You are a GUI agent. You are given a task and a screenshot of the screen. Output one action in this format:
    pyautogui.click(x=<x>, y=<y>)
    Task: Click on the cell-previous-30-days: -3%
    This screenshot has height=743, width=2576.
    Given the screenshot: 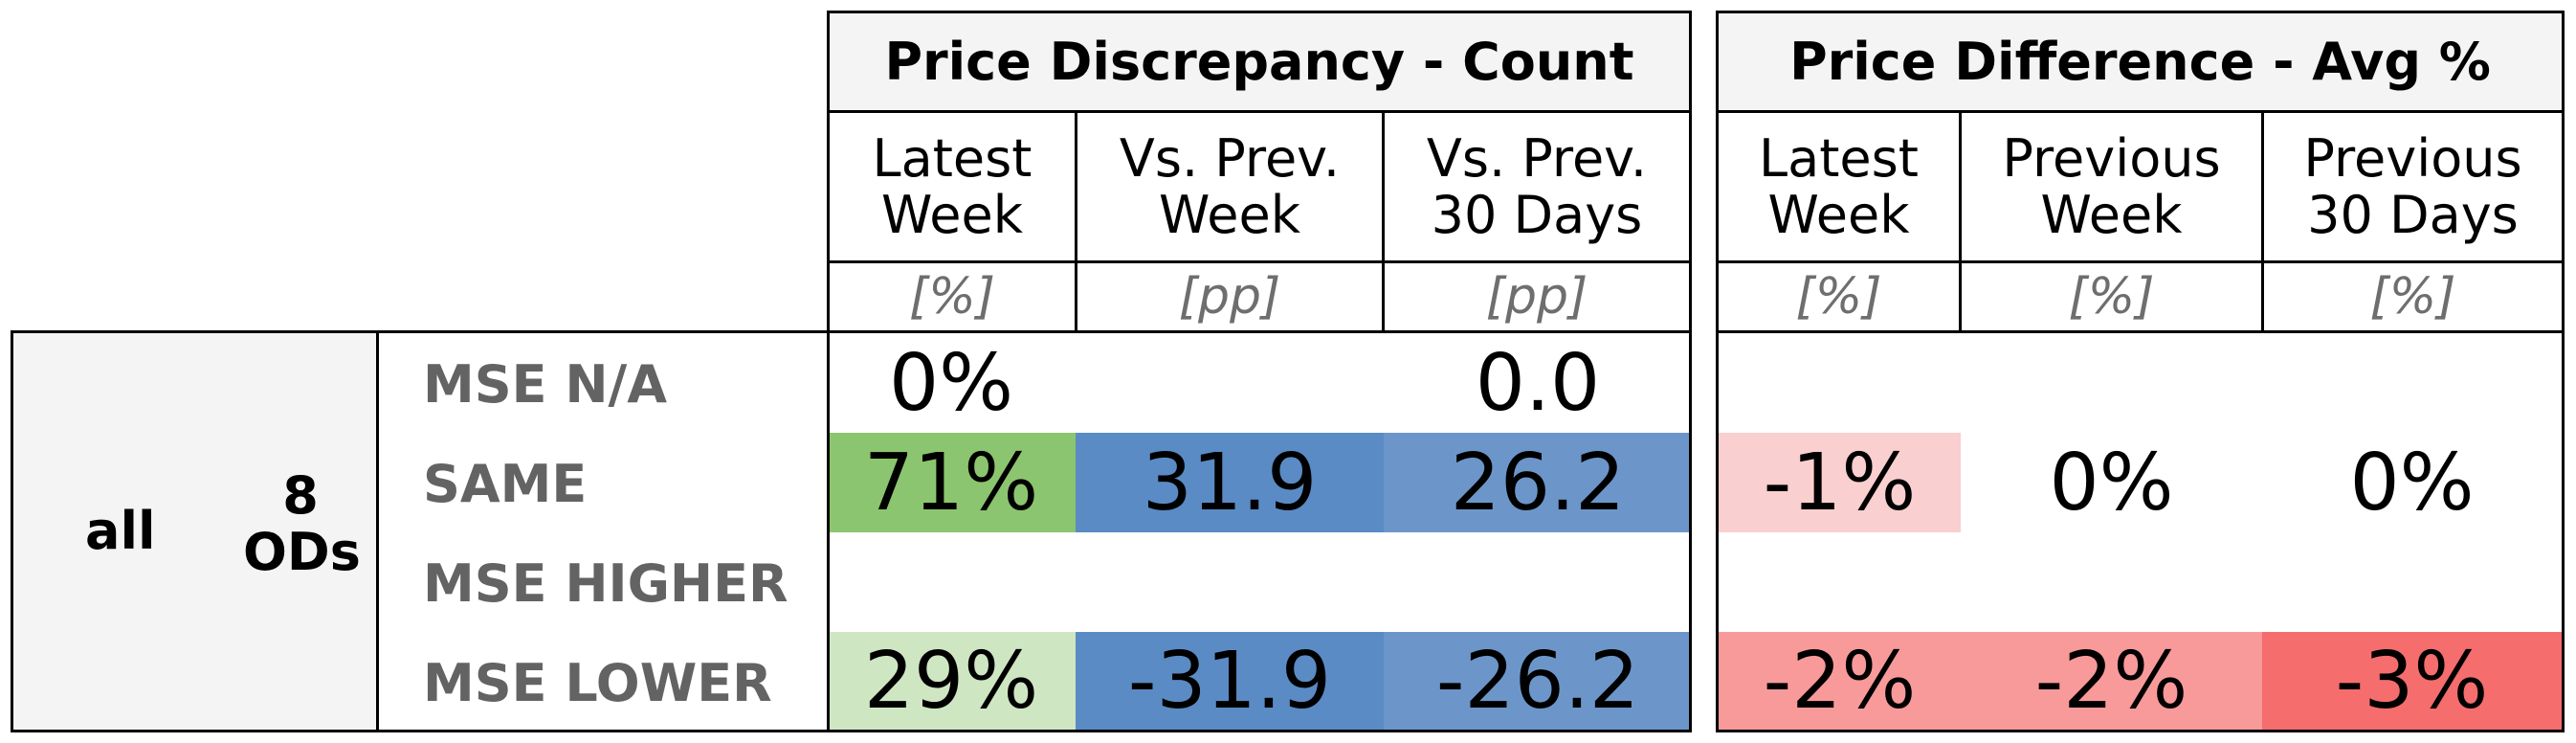 What is the action you would take?
    pyautogui.click(x=2412, y=681)
    